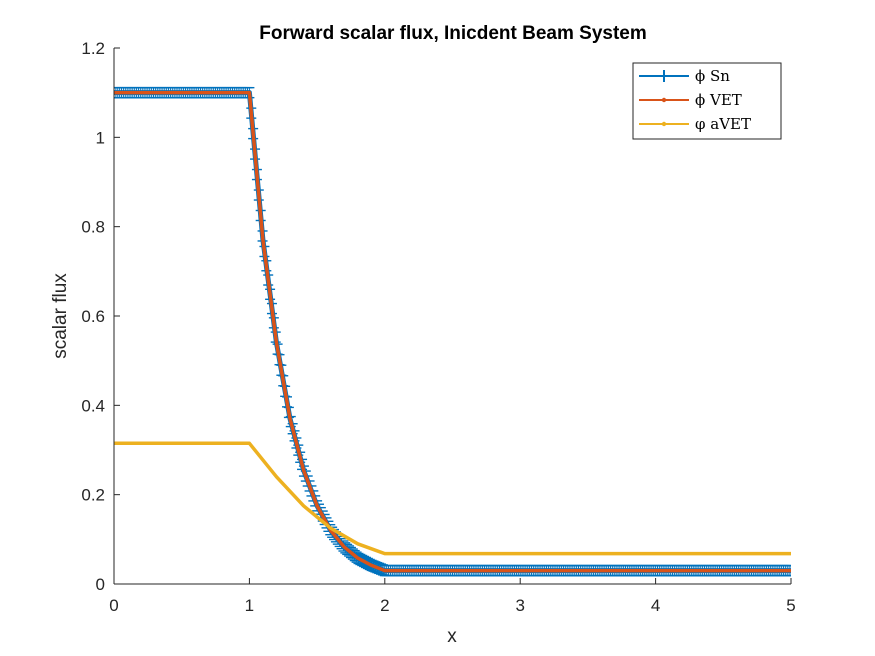 The width and height of the screenshot is (875, 656). Describe the element at coordinates (718, 100) in the screenshot. I see `legend-label: ϕ VET` at that location.